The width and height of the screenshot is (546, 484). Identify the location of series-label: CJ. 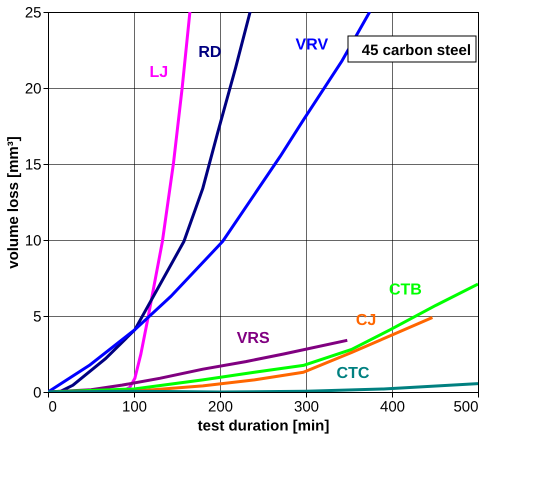
(366, 320).